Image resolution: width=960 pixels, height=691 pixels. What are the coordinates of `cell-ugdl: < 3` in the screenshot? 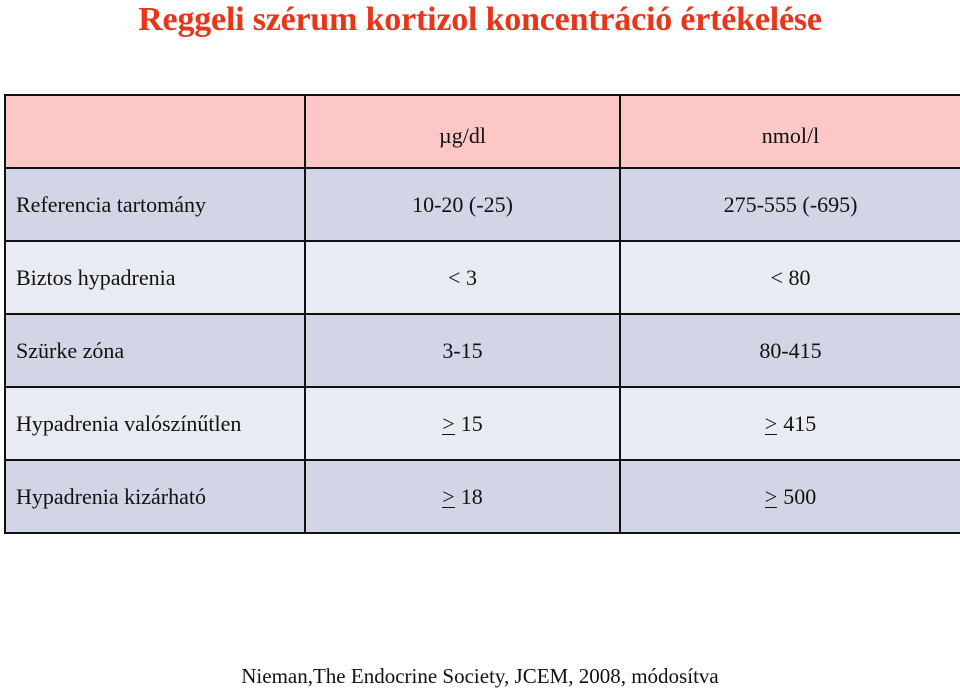 It's located at (462, 277).